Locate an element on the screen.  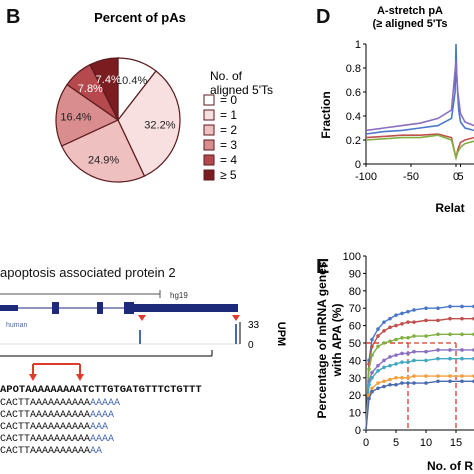
genome-label: hg19 is located at coordinates (179, 295).